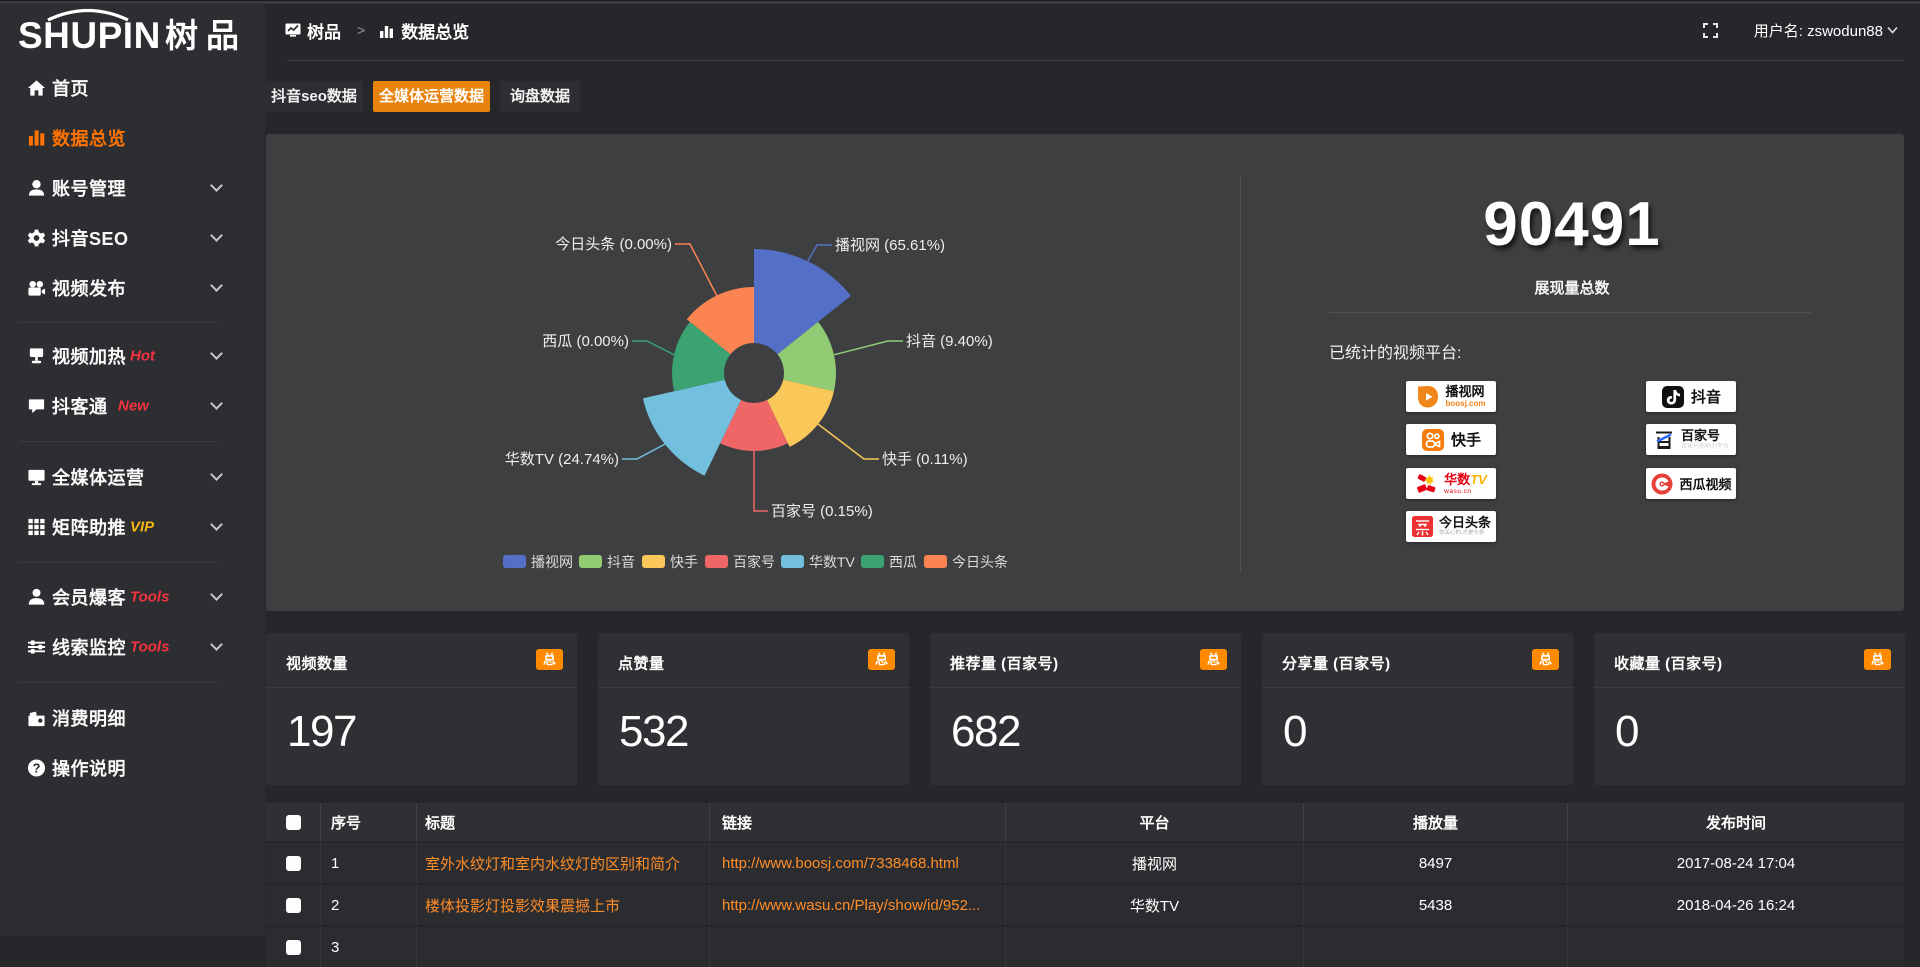 This screenshot has width=1920, height=967. What do you see at coordinates (890, 245) in the screenshot?
I see `svg-text: 播视网 (65.61%)` at bounding box center [890, 245].